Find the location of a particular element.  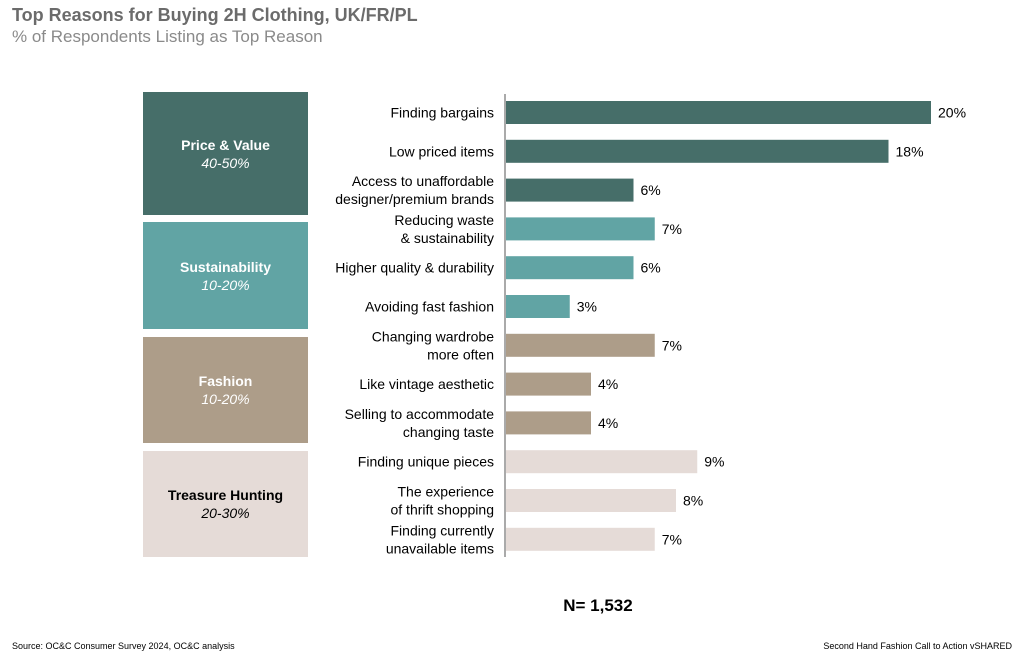

category-label: Higher quality & durability is located at coordinates (414, 268).